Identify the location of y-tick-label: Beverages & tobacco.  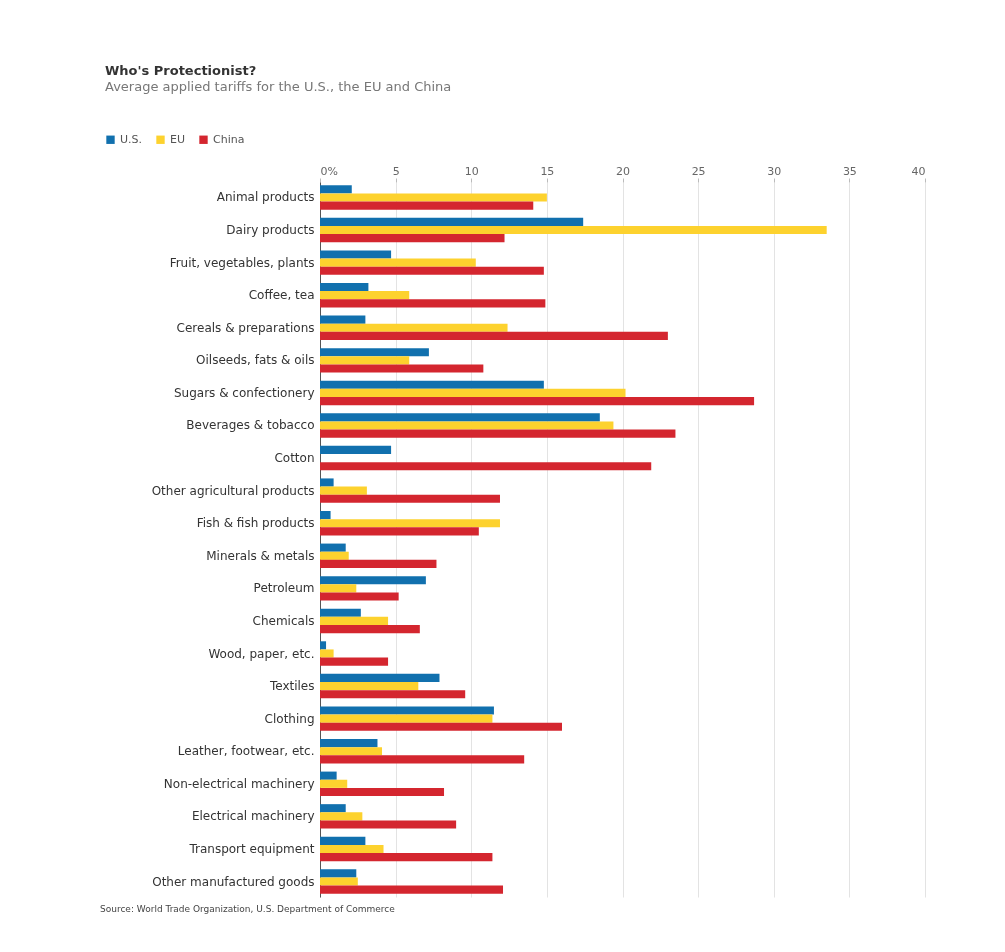
(250, 425).